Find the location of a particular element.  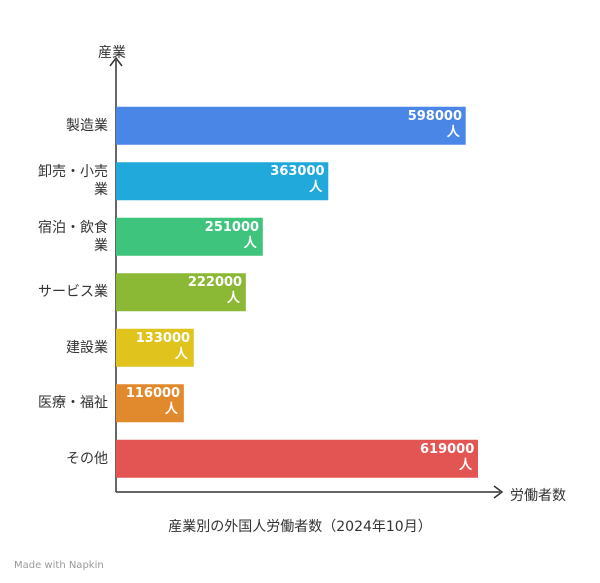

y-tick-label: その他 is located at coordinates (87, 458).